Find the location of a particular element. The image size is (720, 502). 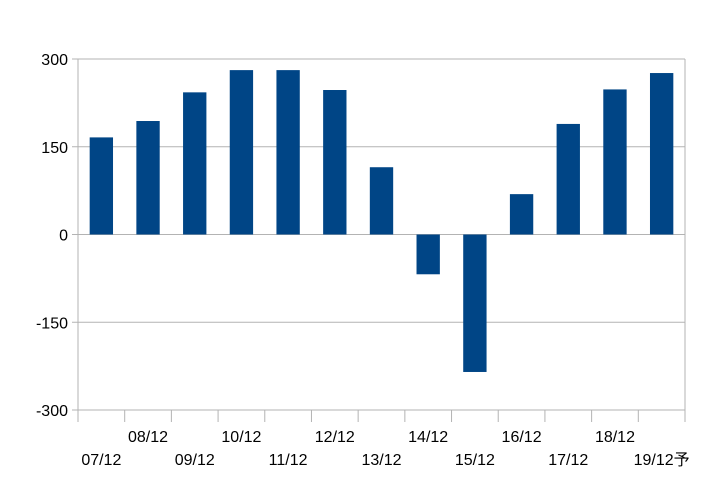

x-tick-label: 08/12 is located at coordinates (148, 437).